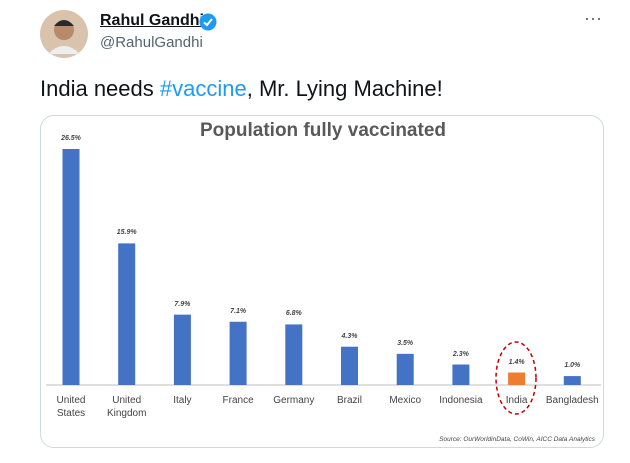 The height and width of the screenshot is (463, 630). Describe the element at coordinates (344, 88) in the screenshot. I see `text: , Mr. Lying Machine!` at that location.